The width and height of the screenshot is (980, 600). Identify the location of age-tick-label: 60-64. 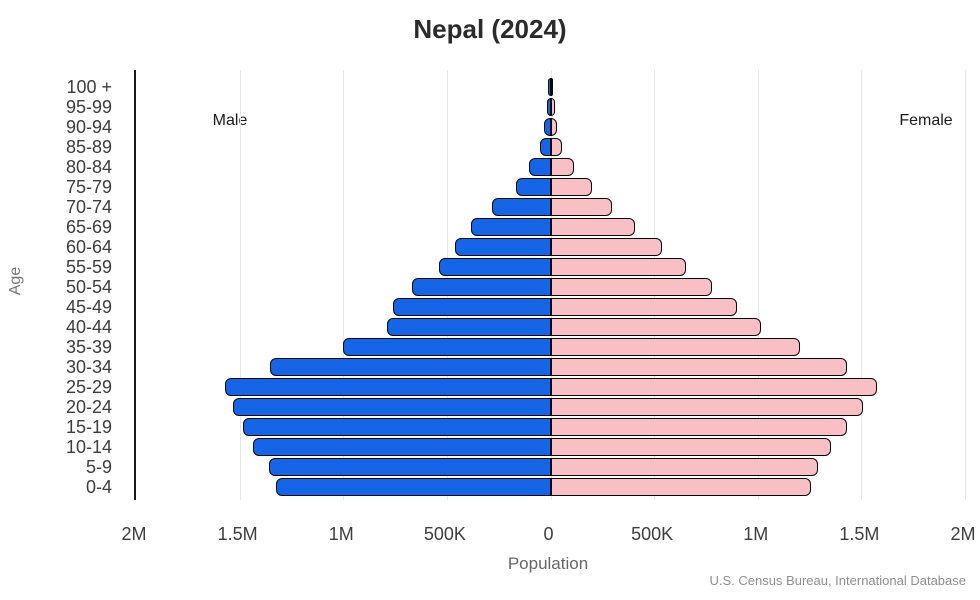
(88, 247).